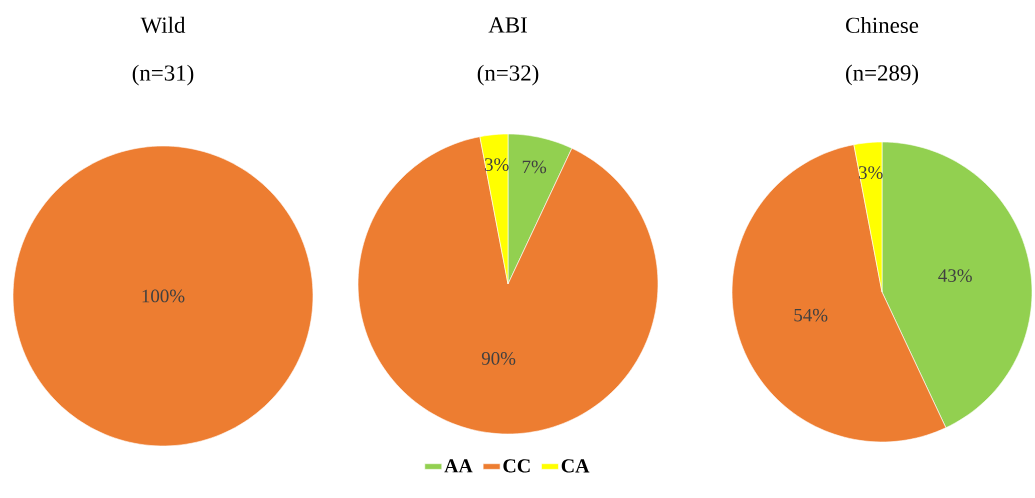 The image size is (1035, 498). What do you see at coordinates (507, 25) in the screenshot?
I see `chart-title: ABI` at bounding box center [507, 25].